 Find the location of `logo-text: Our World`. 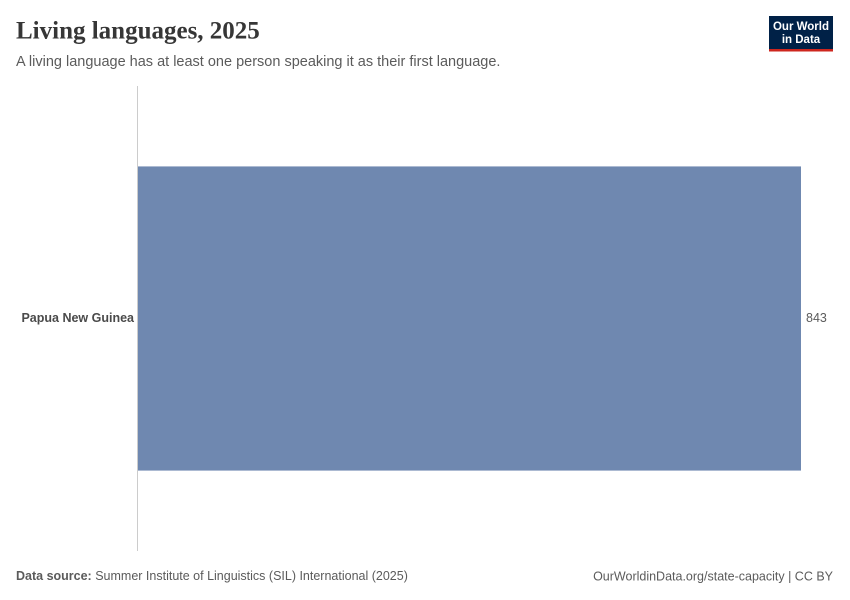

logo-text: Our World is located at coordinates (801, 27).